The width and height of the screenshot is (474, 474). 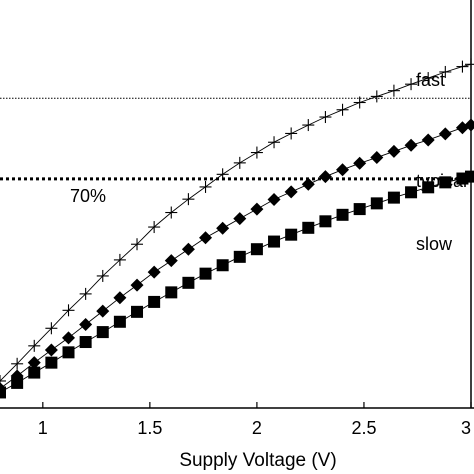 I want to click on reference-line-label-70: 70%, so click(x=88, y=196).